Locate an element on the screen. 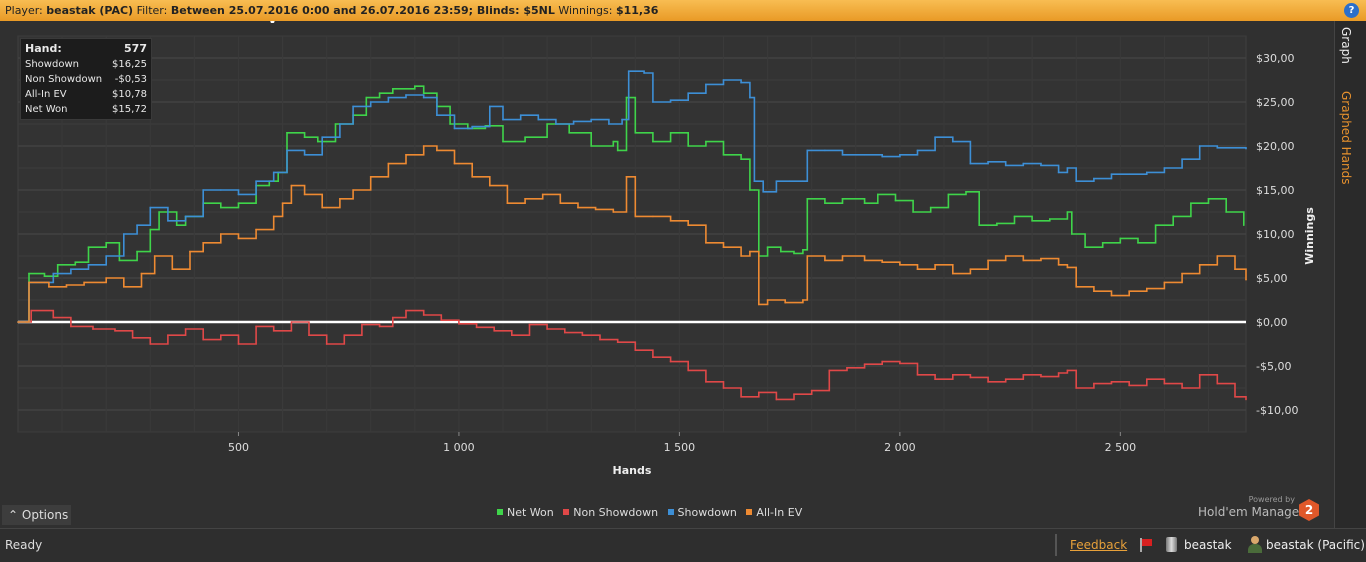 The width and height of the screenshot is (1366, 562). player-avatar-icon is located at coordinates (1255, 544).